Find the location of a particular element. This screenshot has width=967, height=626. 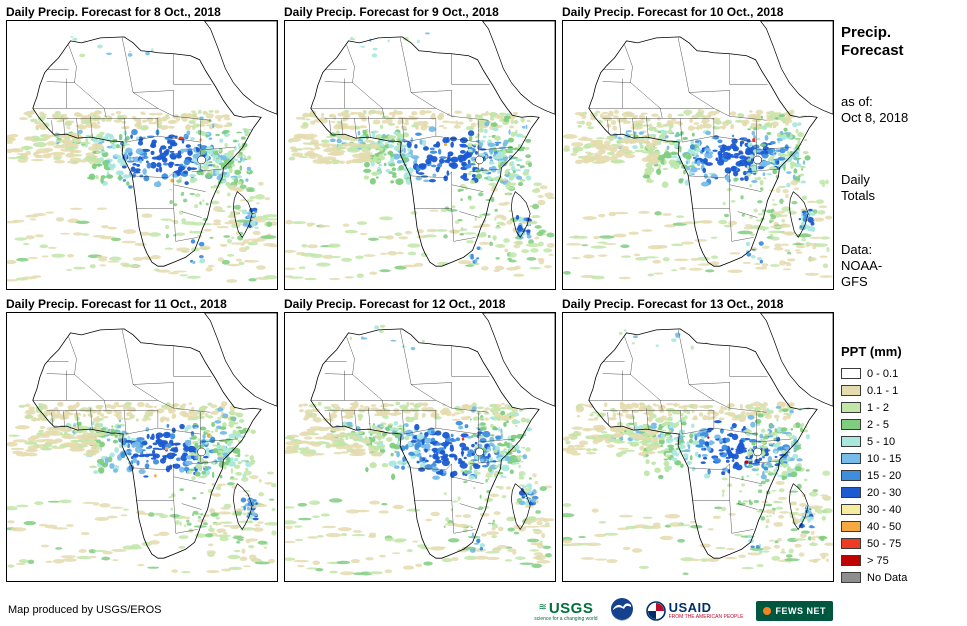

legend-label: 30 - 40 is located at coordinates (884, 509).